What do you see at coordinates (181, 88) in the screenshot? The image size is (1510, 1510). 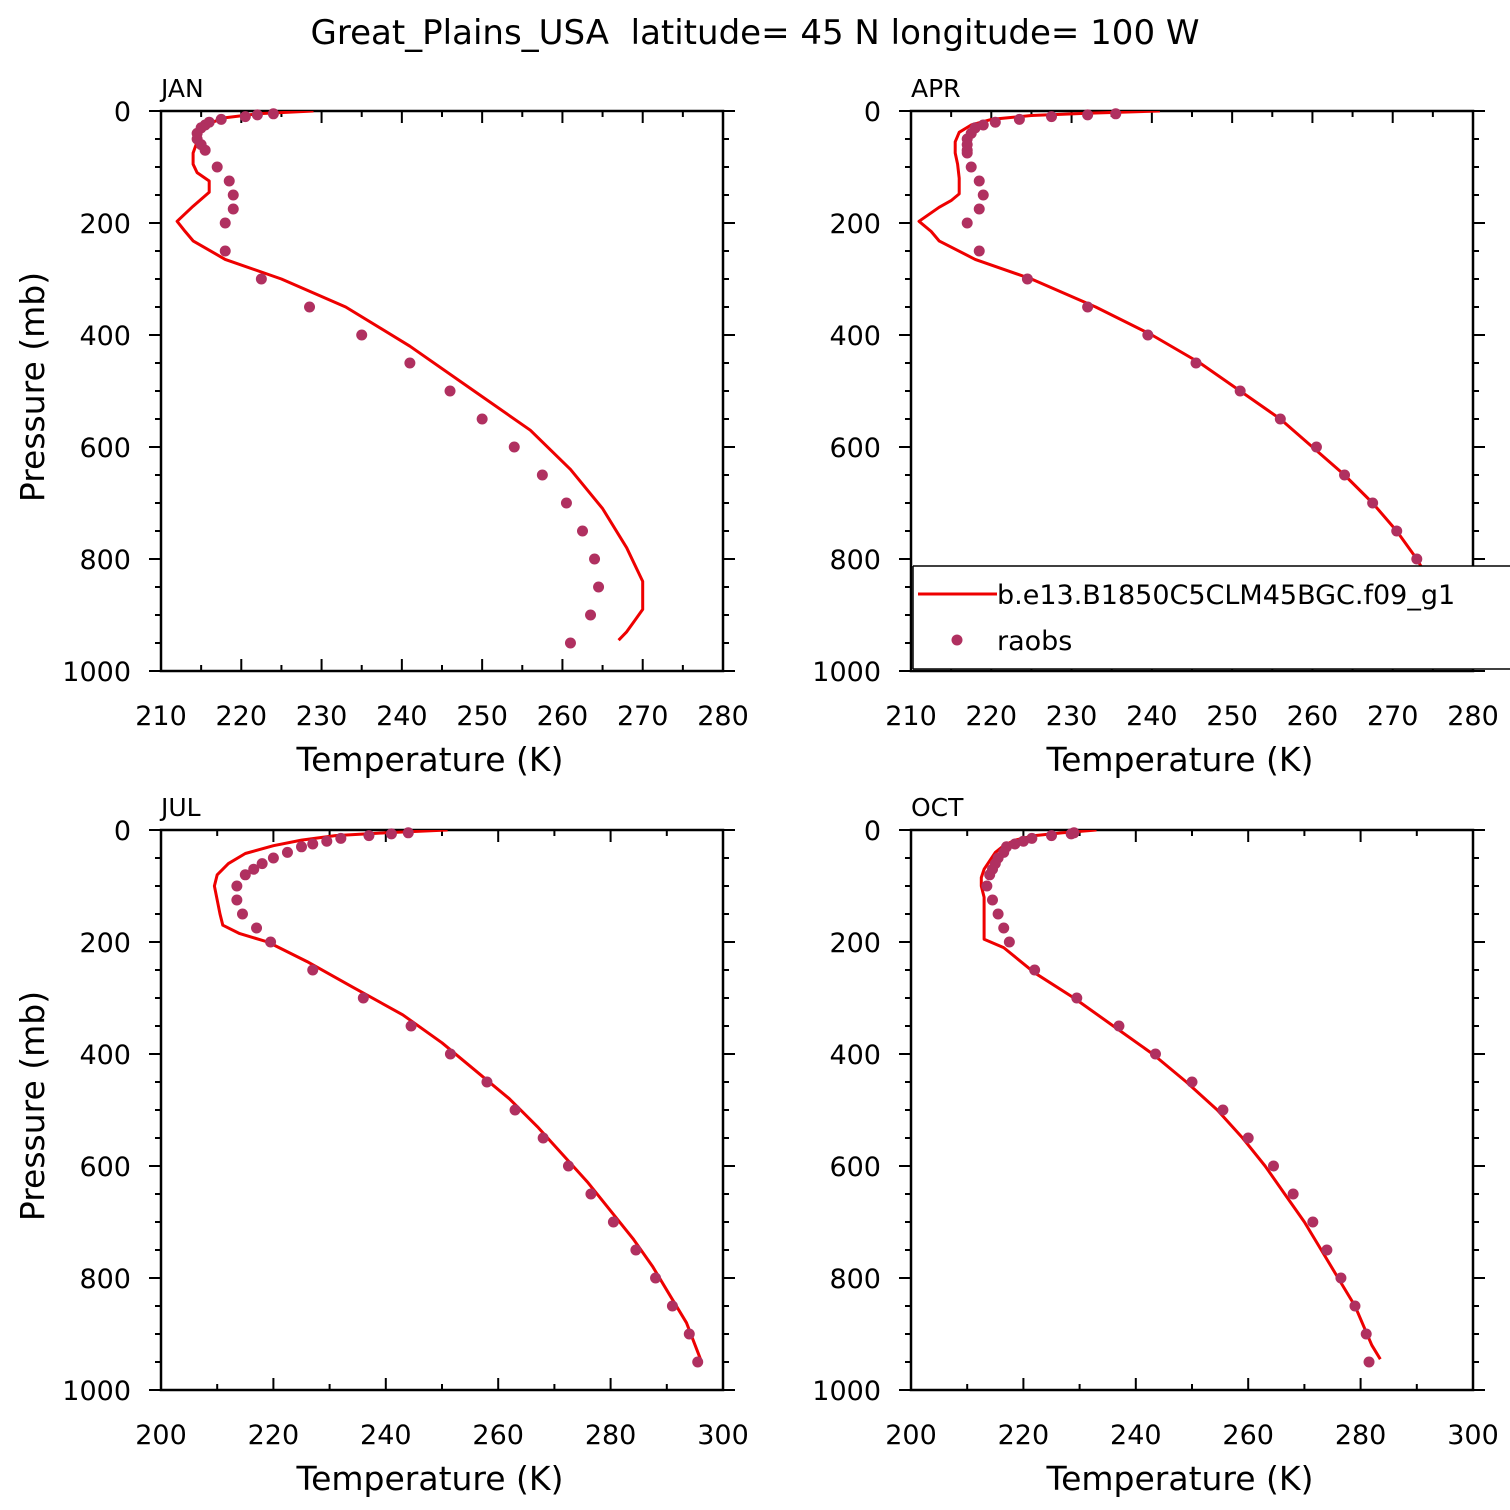 I see `panel-label: JAN` at bounding box center [181, 88].